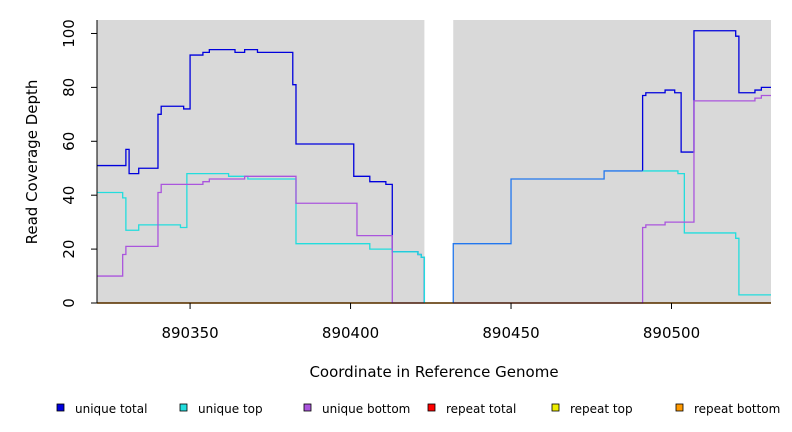  I want to click on y-axis-title: Read Coverage Depth, so click(32, 162).